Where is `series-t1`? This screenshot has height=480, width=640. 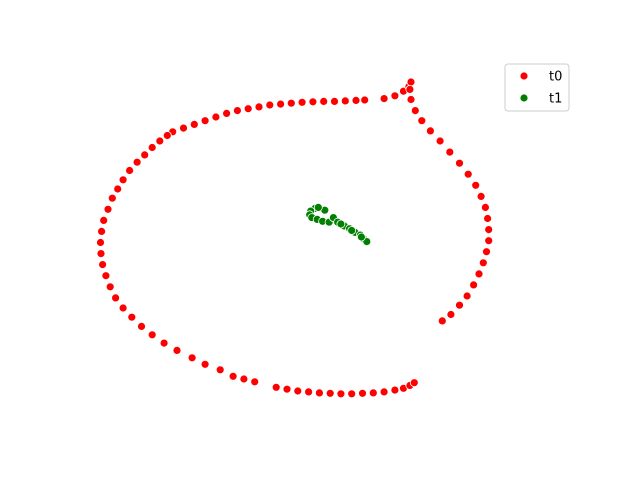 series-t1 is located at coordinates (338, 224).